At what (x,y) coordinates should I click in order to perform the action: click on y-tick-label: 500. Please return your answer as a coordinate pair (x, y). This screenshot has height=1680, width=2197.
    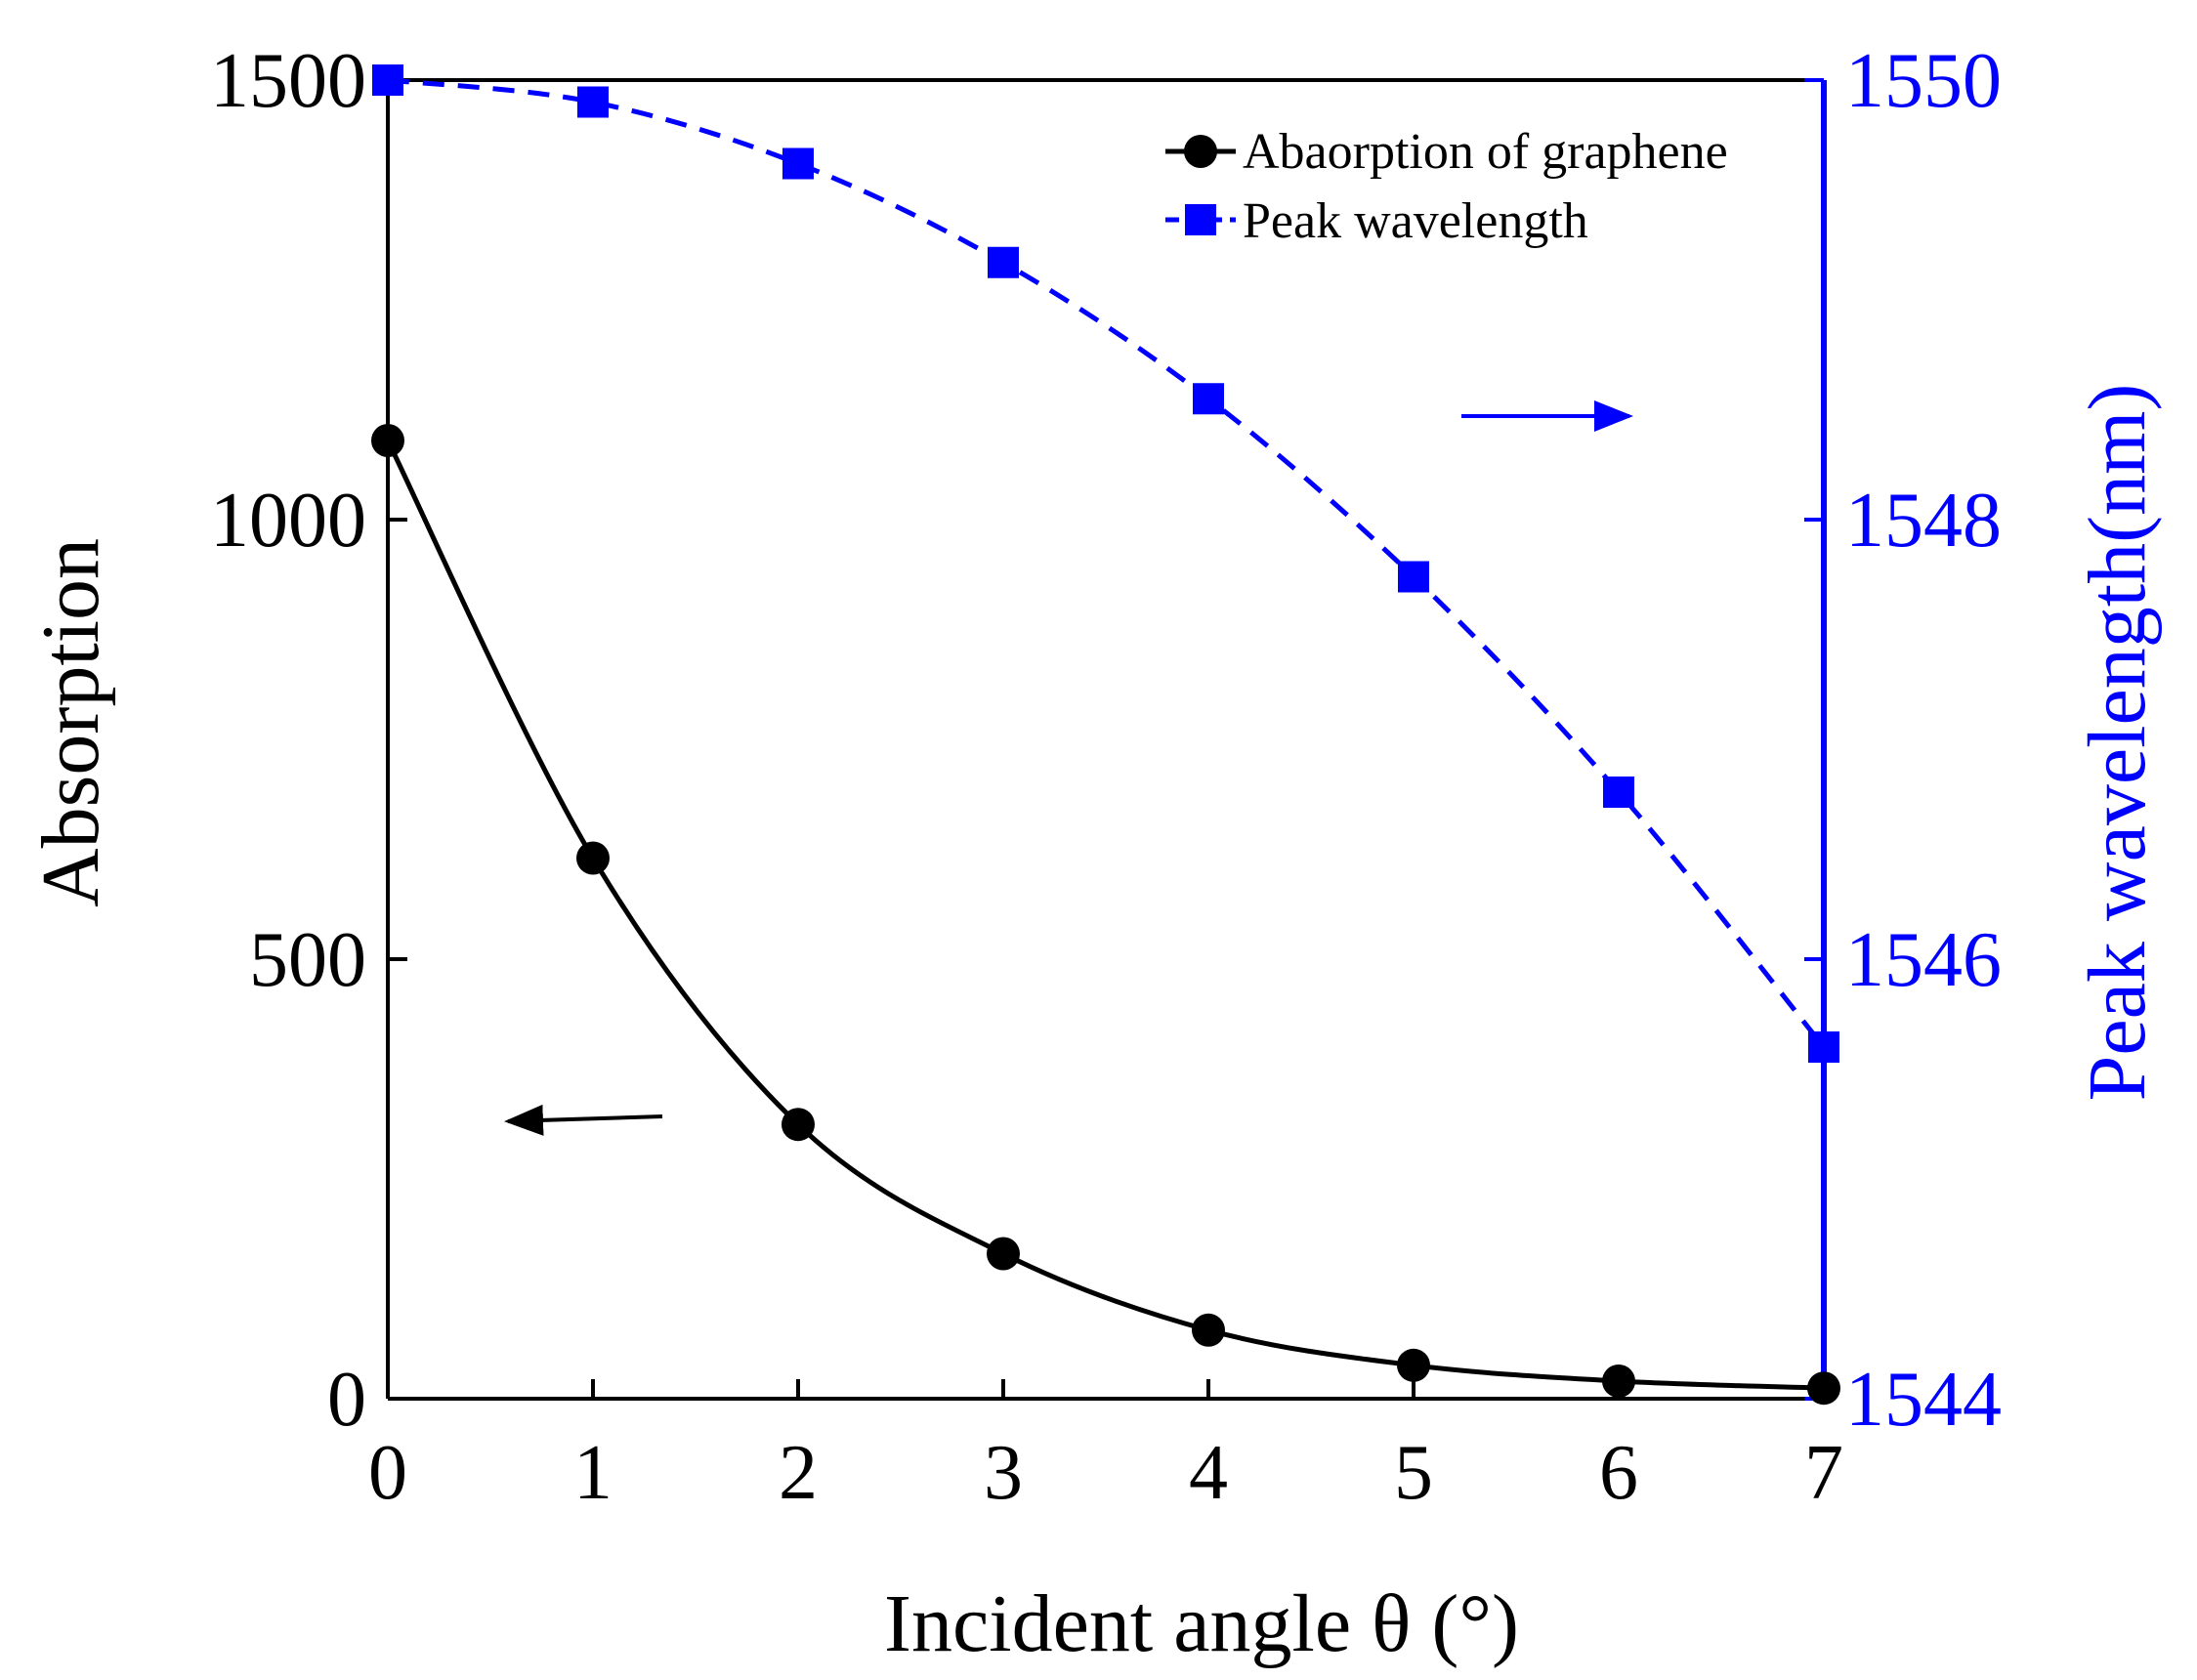
    Looking at the image, I should click on (307, 960).